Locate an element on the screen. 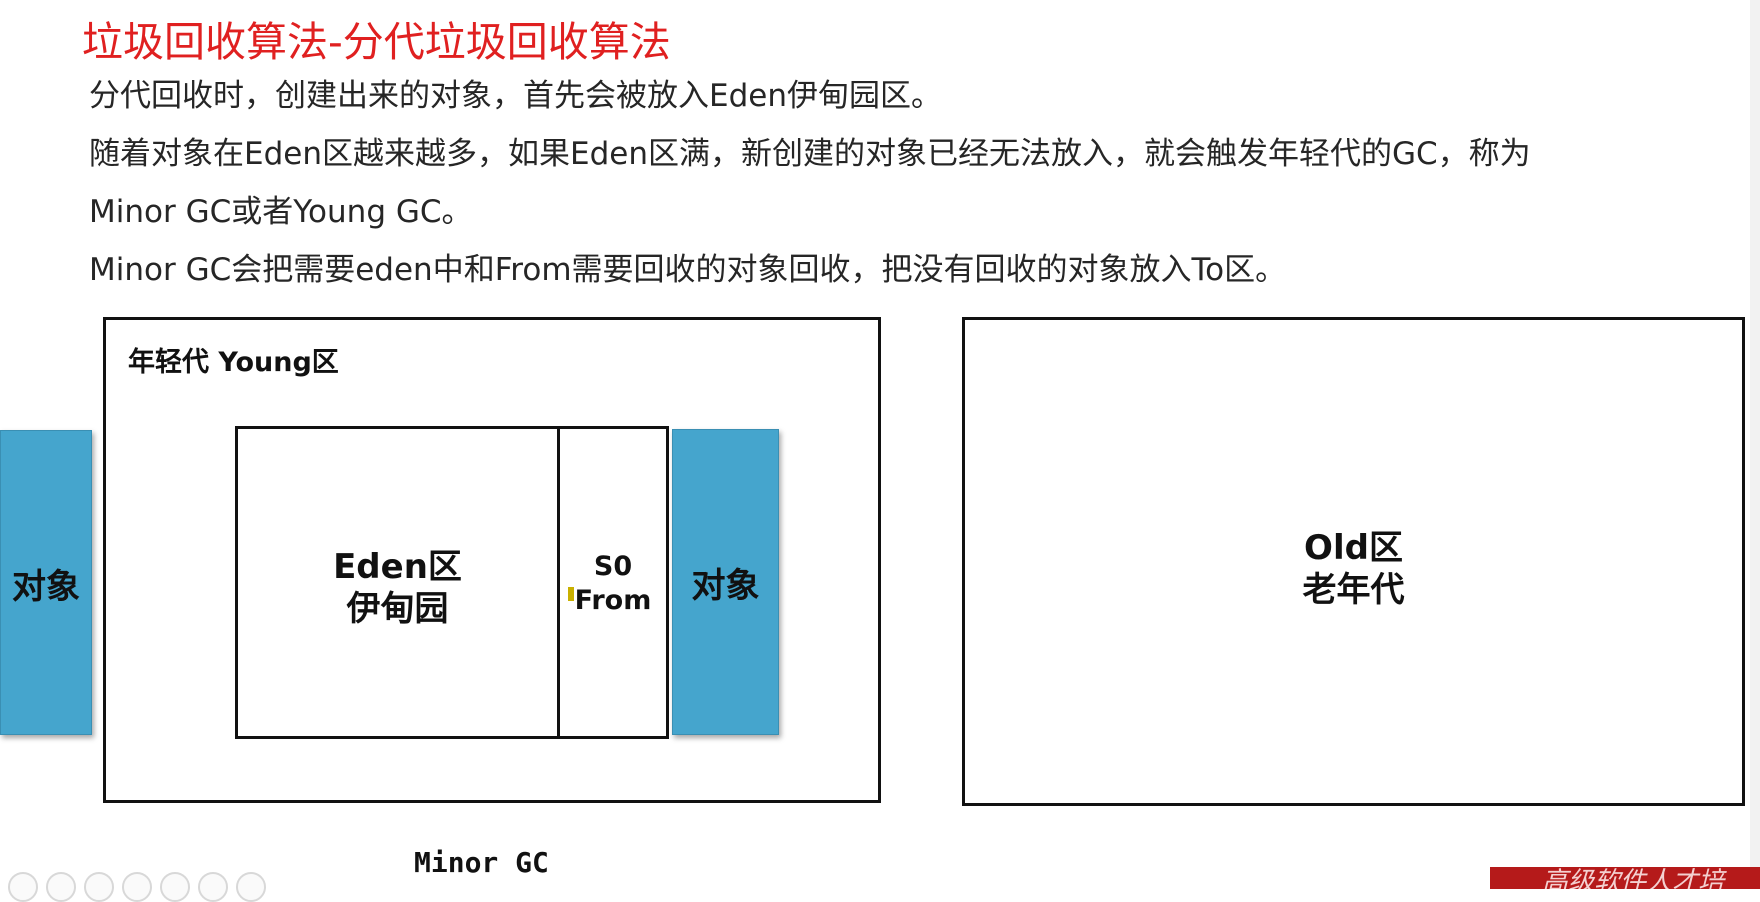 Image resolution: width=1760 pixels, height=902 pixels. s0-from-box: S0 From is located at coordinates (613, 582).